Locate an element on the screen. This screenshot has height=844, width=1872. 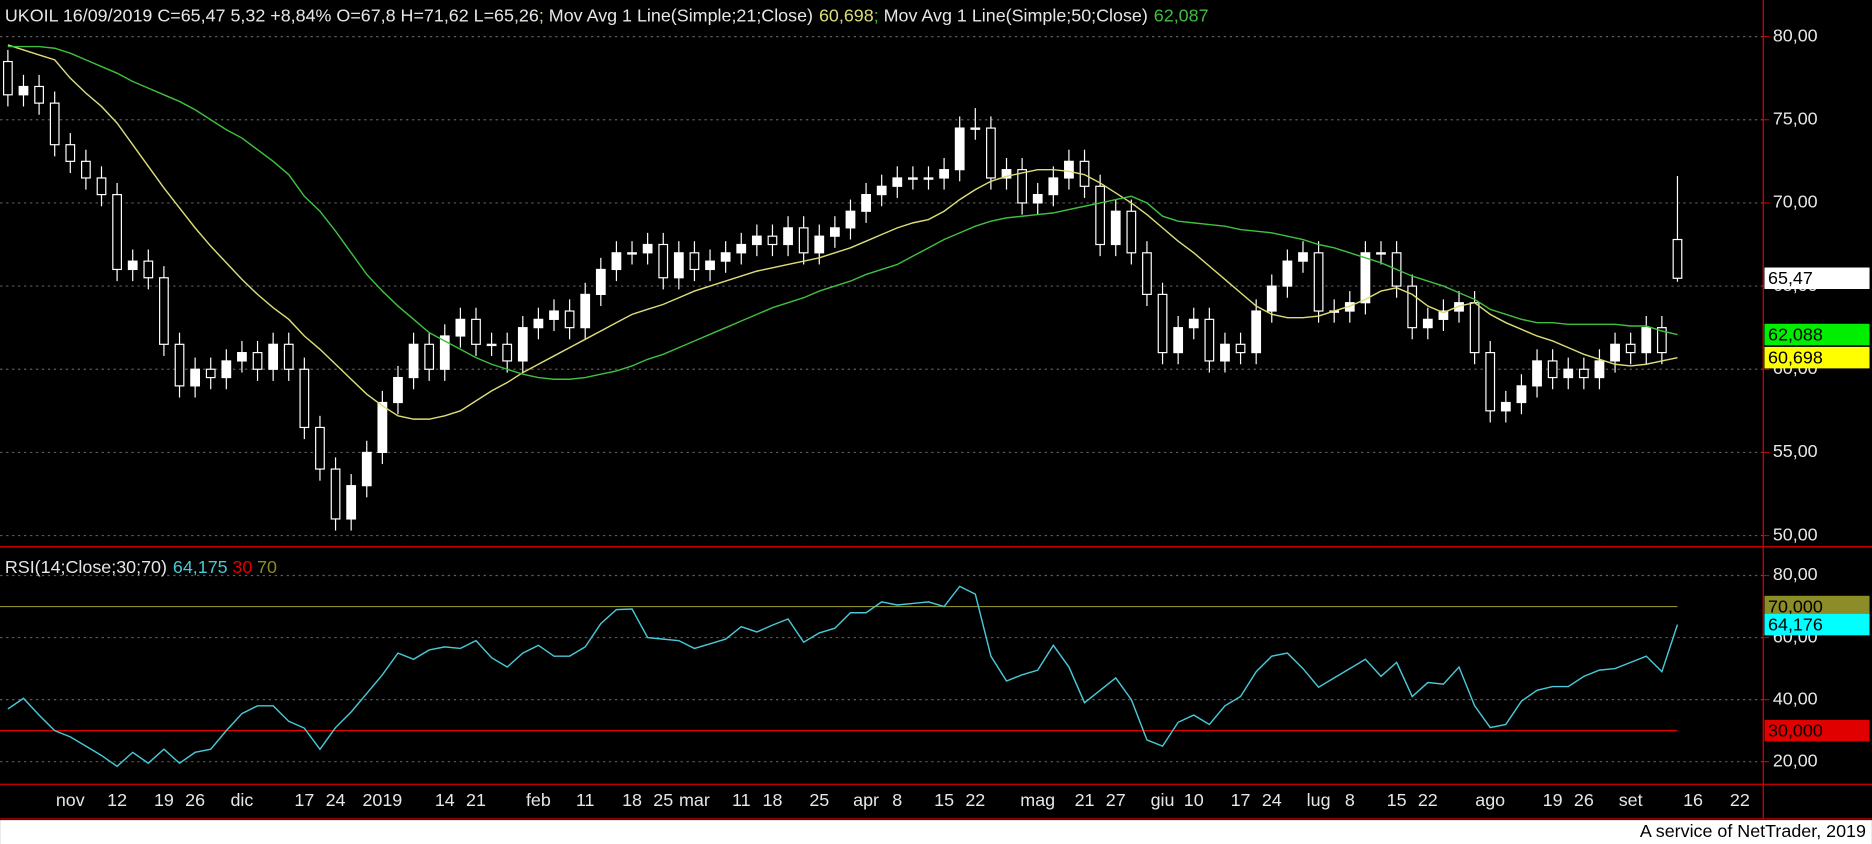
x-tick-label: 26 is located at coordinates (195, 800).